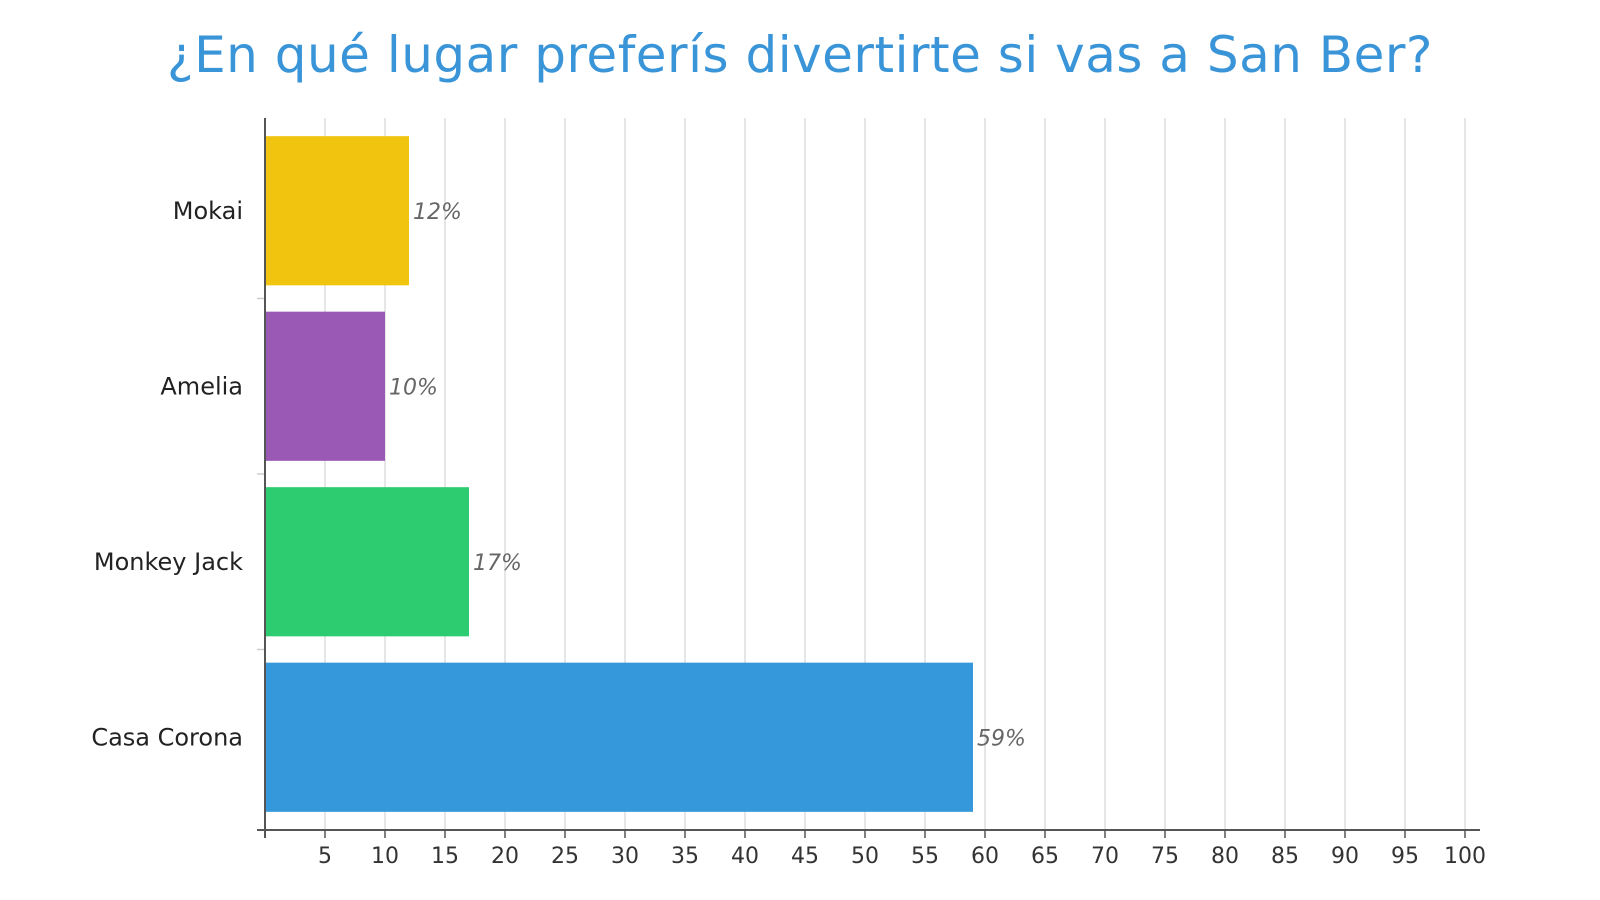 The height and width of the screenshot is (900, 1600). Describe the element at coordinates (925, 856) in the screenshot. I see `x-tick-label: 55` at that location.